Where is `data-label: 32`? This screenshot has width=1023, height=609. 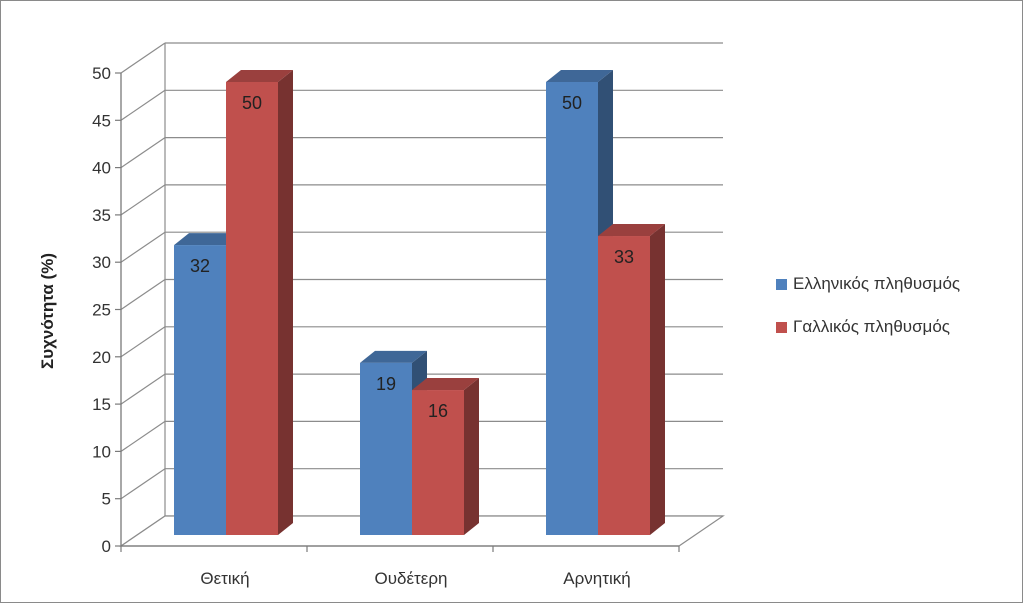 data-label: 32 is located at coordinates (200, 266).